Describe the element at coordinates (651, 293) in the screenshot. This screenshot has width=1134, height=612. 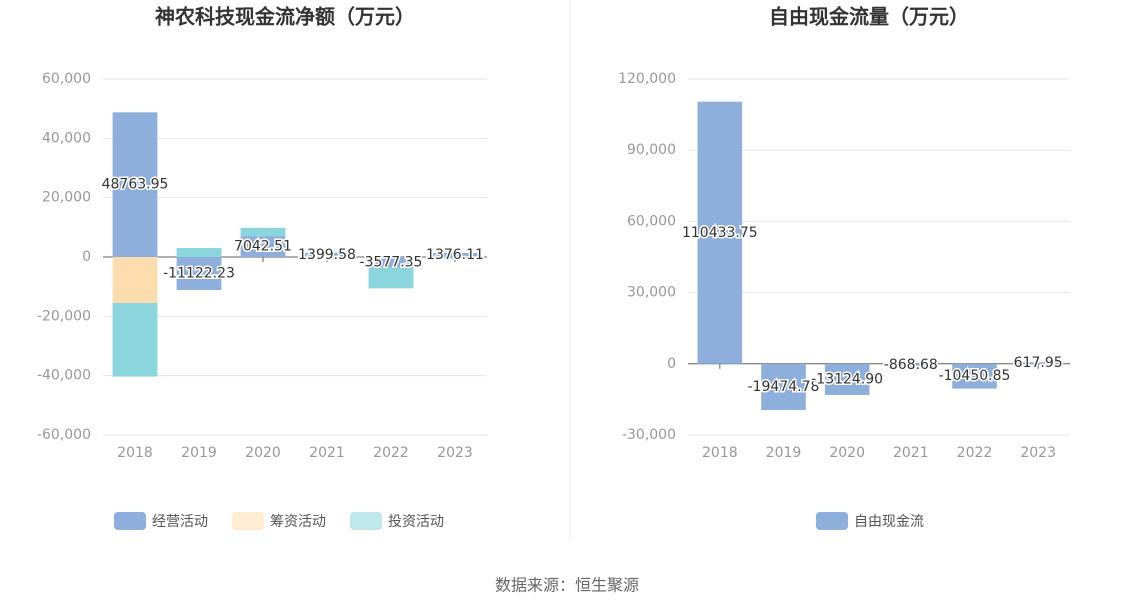
I see `y-tick-label: 30,000` at that location.